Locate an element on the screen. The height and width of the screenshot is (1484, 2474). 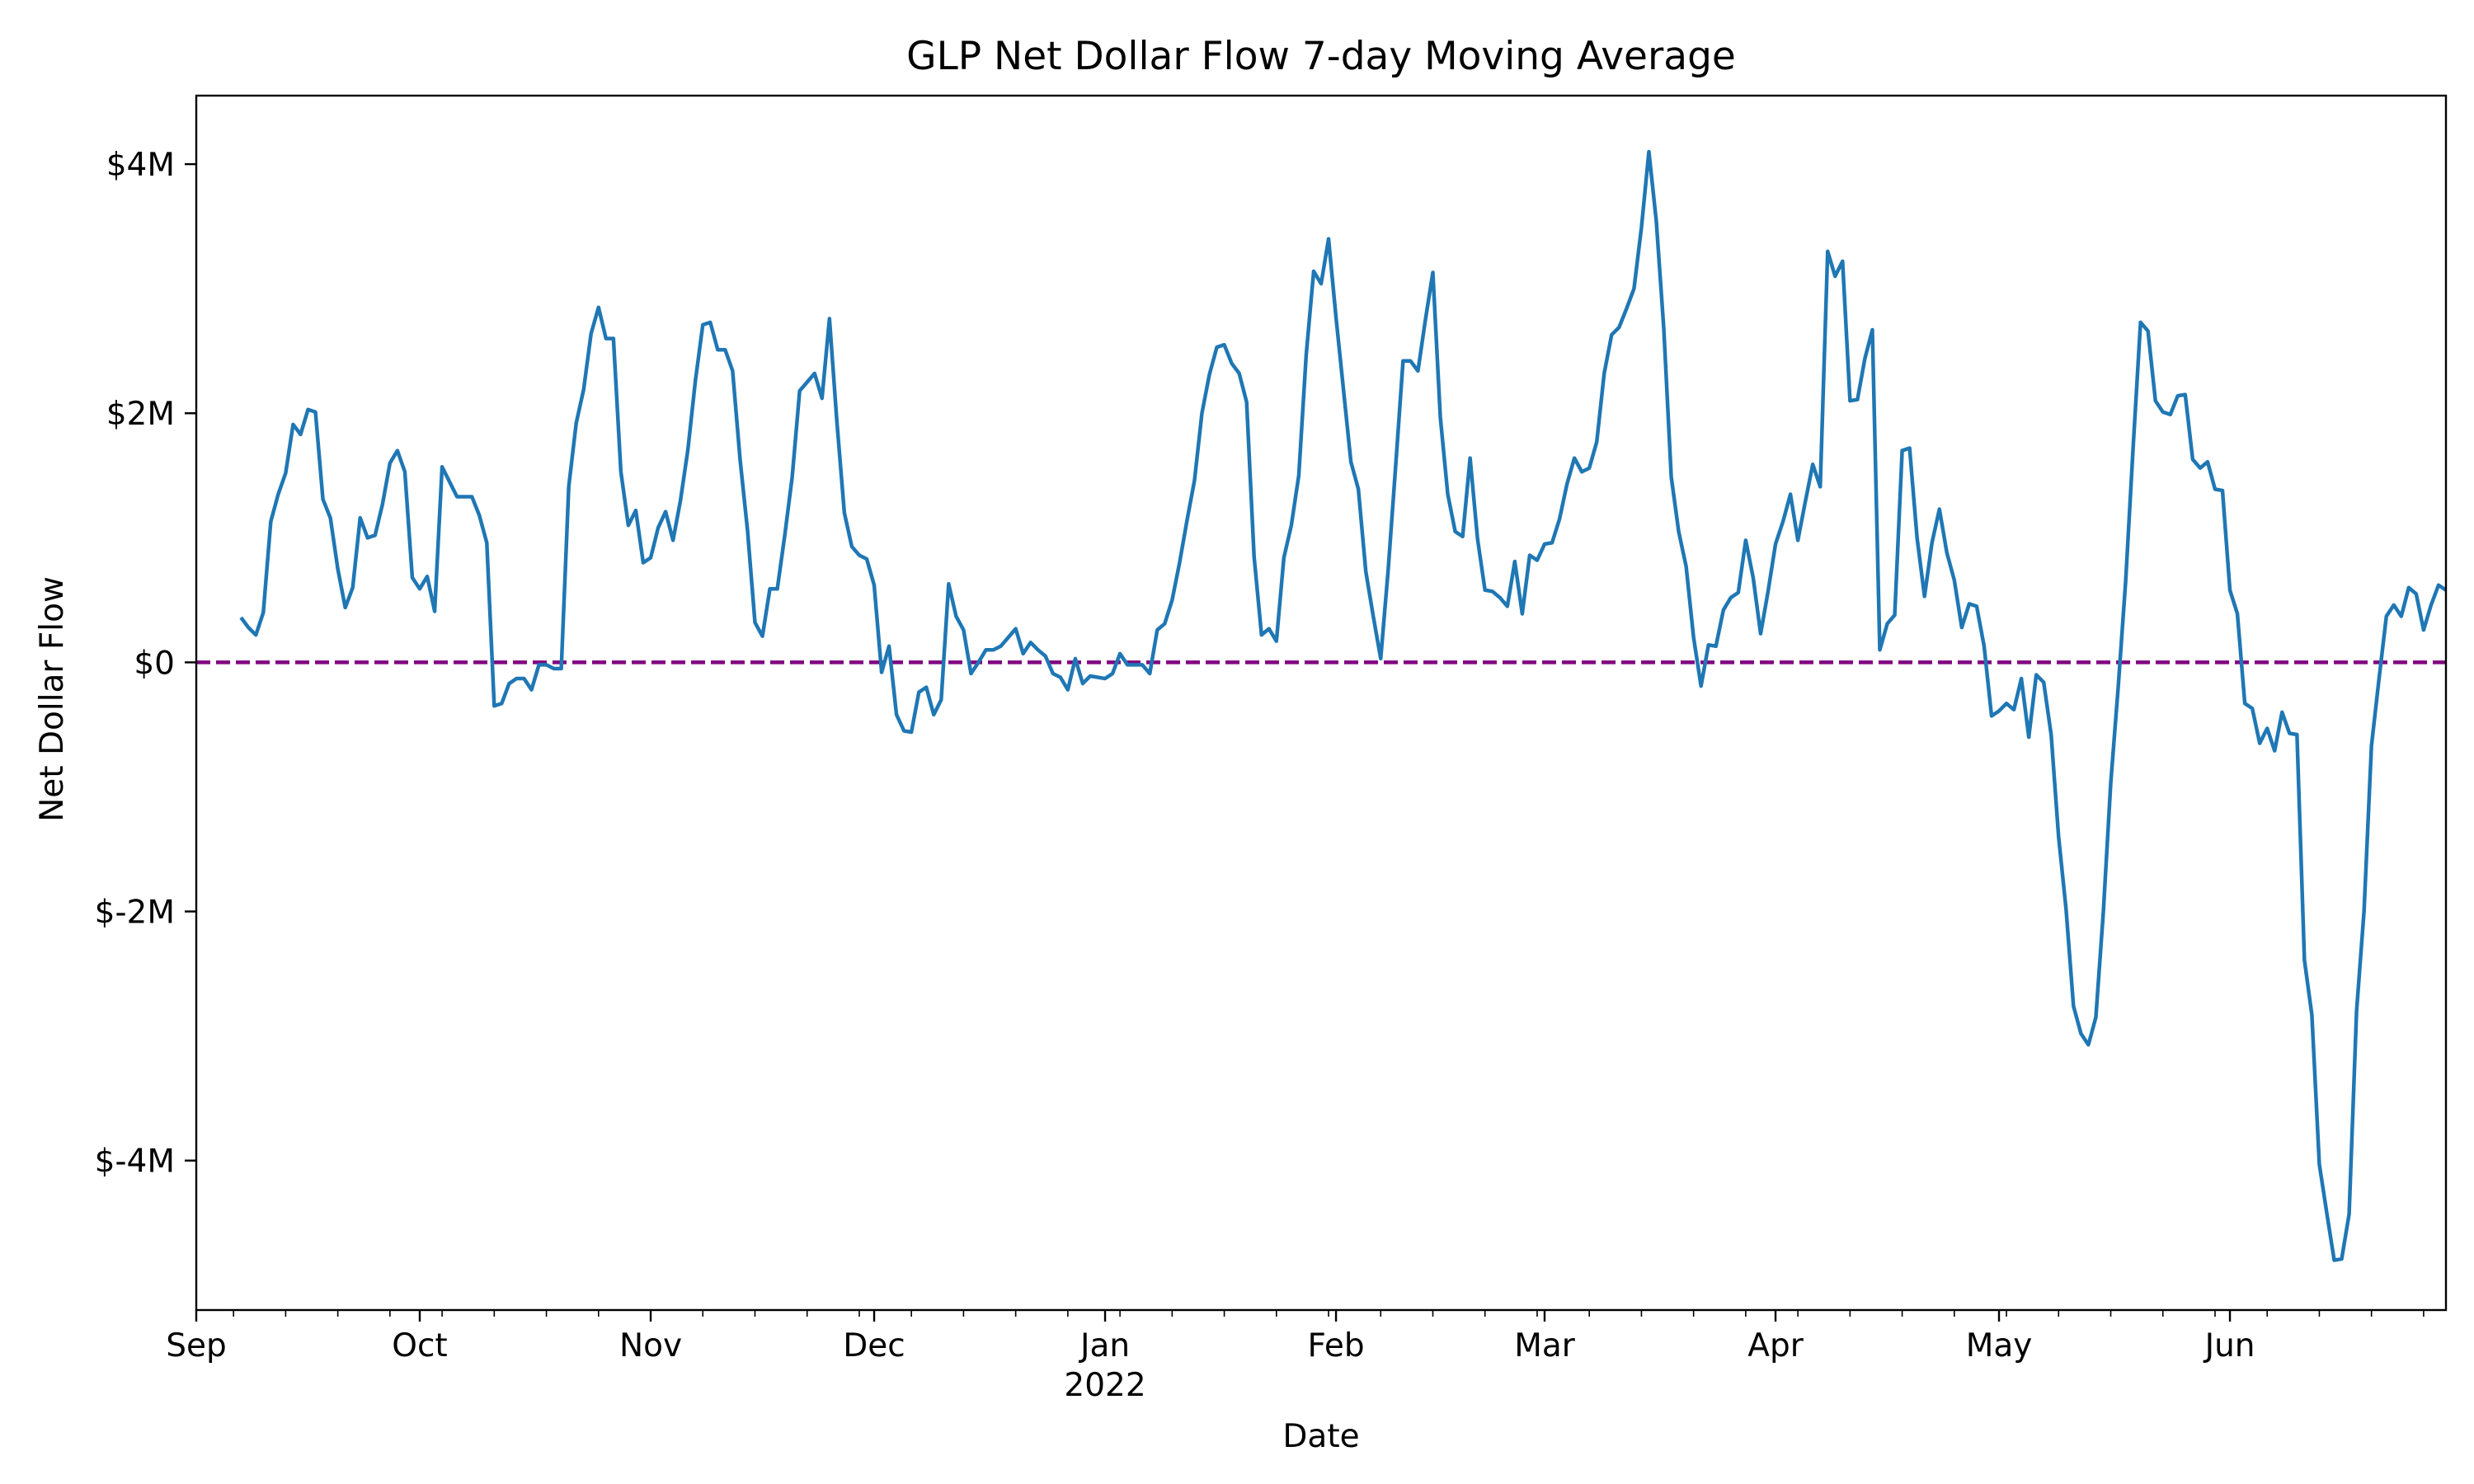
x-tick-label: May is located at coordinates (1999, 1345).